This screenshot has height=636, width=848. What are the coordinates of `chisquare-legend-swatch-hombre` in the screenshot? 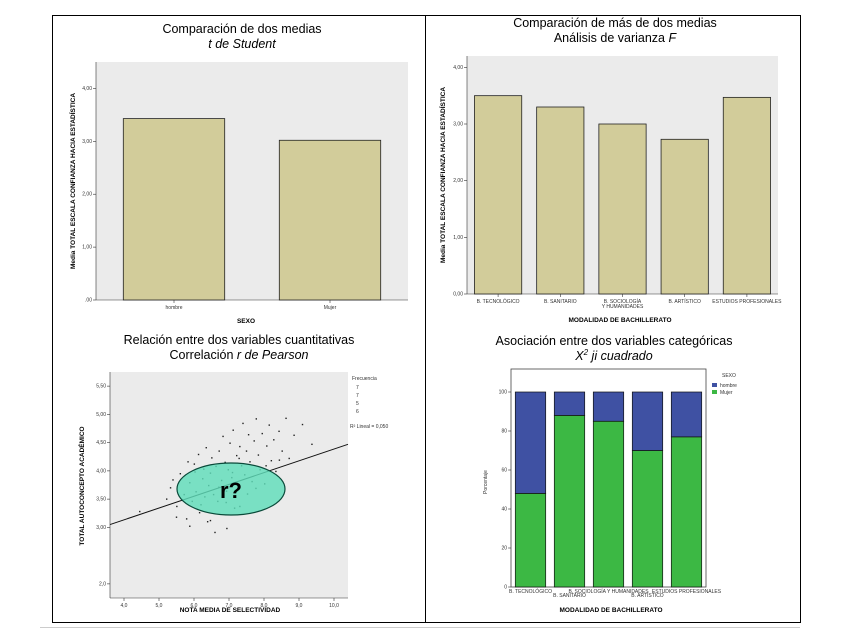 It's located at (714, 385).